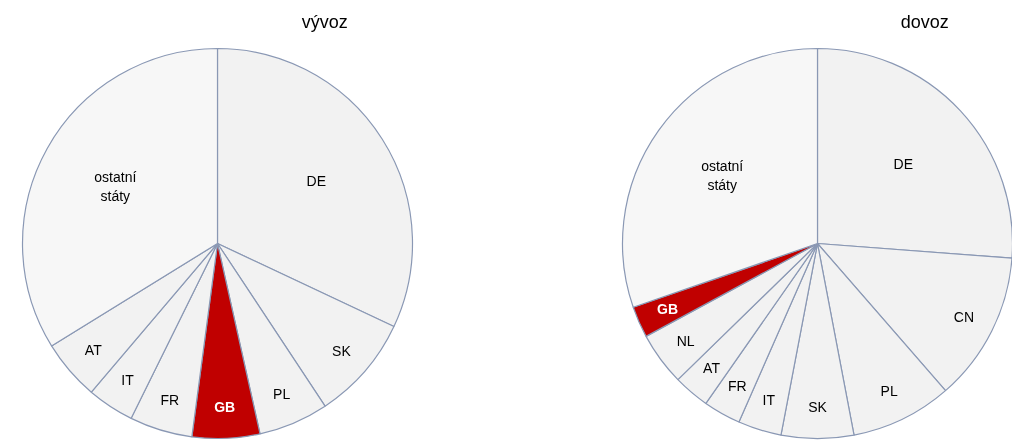 The height and width of the screenshot is (446, 1013). What do you see at coordinates (685, 340) in the screenshot?
I see `slice-label: NL` at bounding box center [685, 340].